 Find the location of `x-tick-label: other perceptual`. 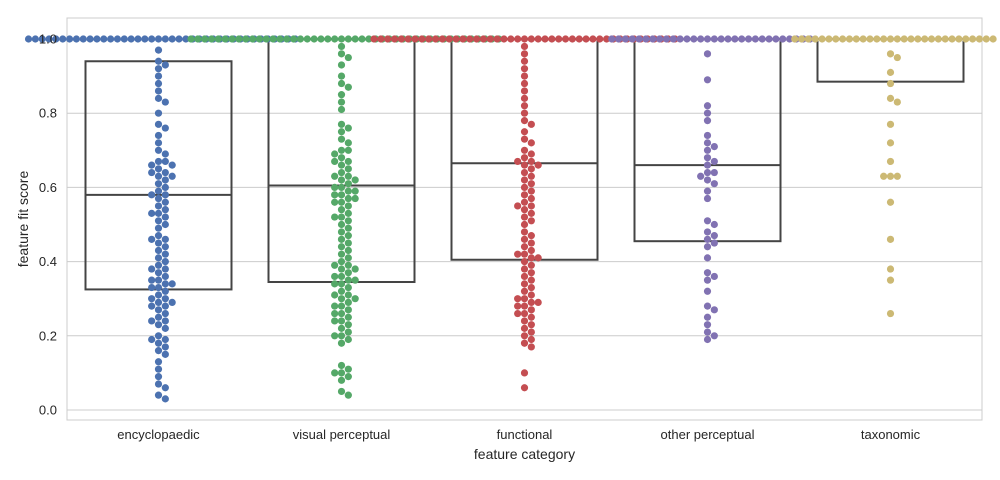

x-tick-label: other perceptual is located at coordinates (708, 434).